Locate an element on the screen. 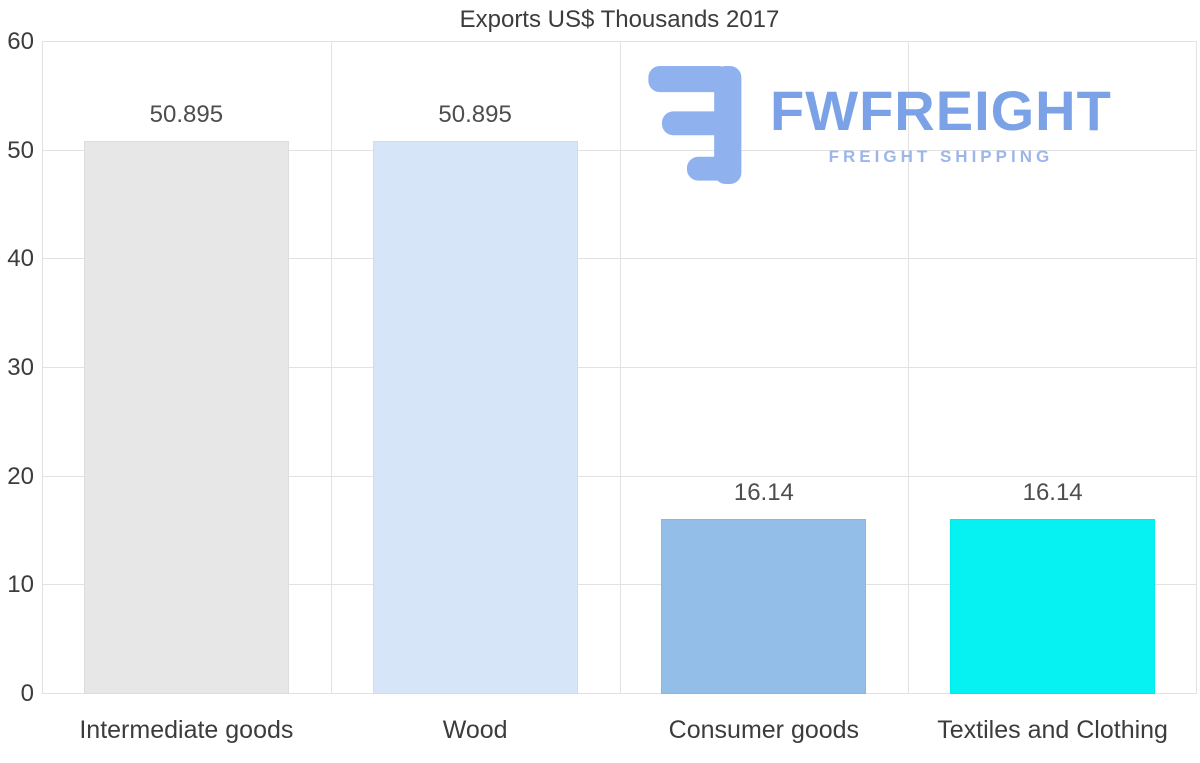 Image resolution: width=1200 pixels, height=763 pixels. y-axis-tick-label: 60 is located at coordinates (20, 41).